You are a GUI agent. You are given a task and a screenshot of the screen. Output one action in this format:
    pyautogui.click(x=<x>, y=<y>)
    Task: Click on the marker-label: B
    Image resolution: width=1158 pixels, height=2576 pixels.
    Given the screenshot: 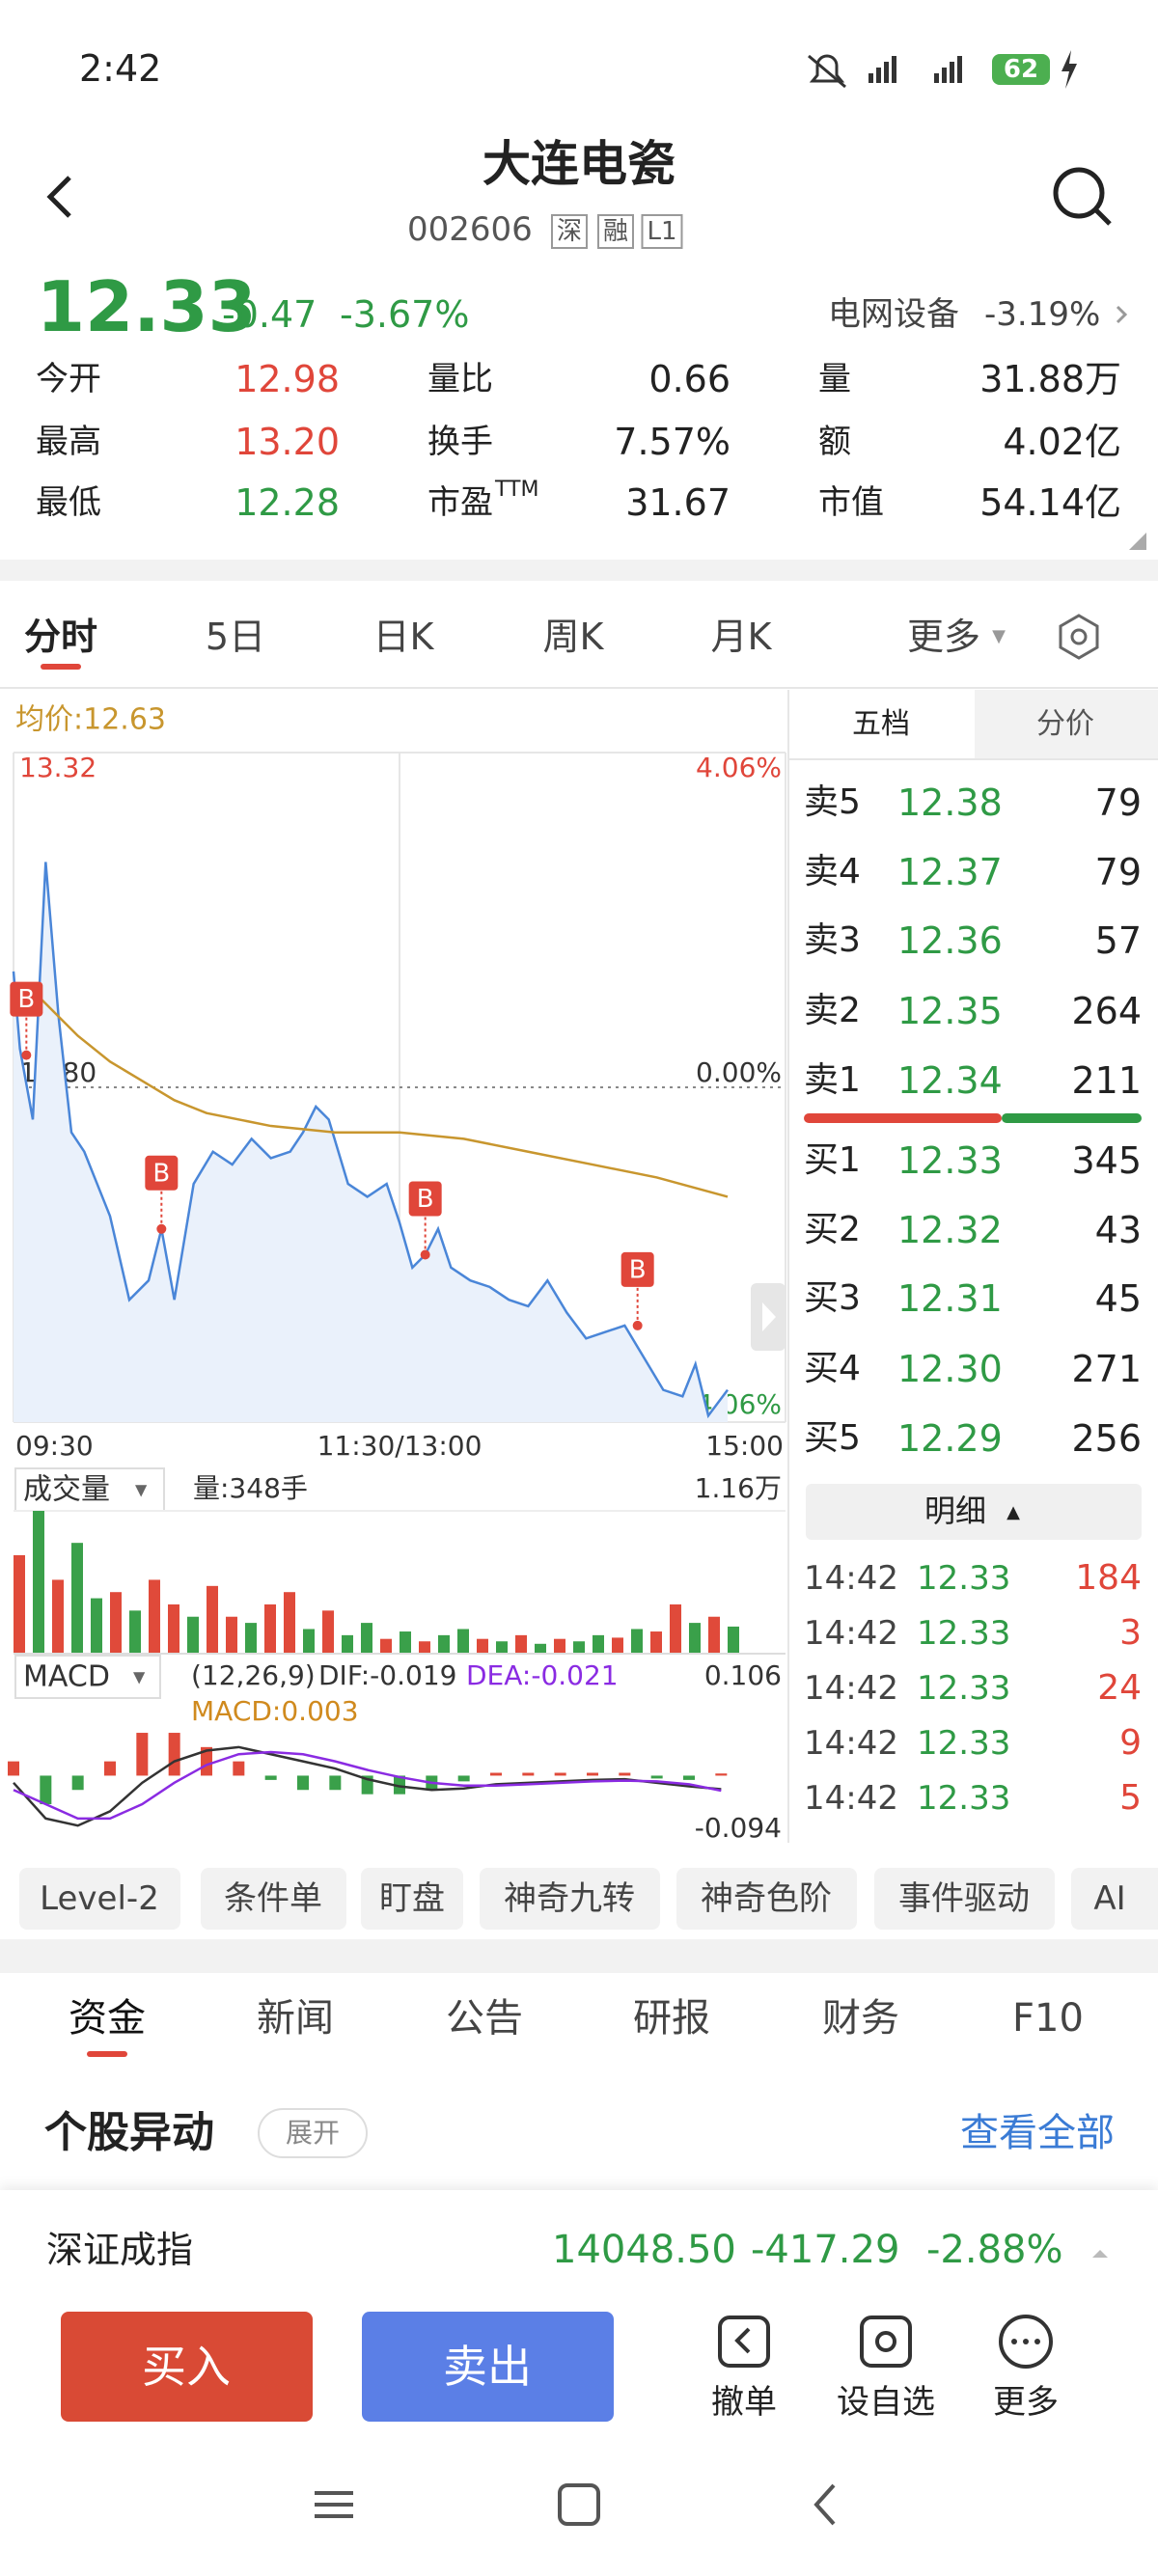 What is the action you would take?
    pyautogui.click(x=638, y=1270)
    